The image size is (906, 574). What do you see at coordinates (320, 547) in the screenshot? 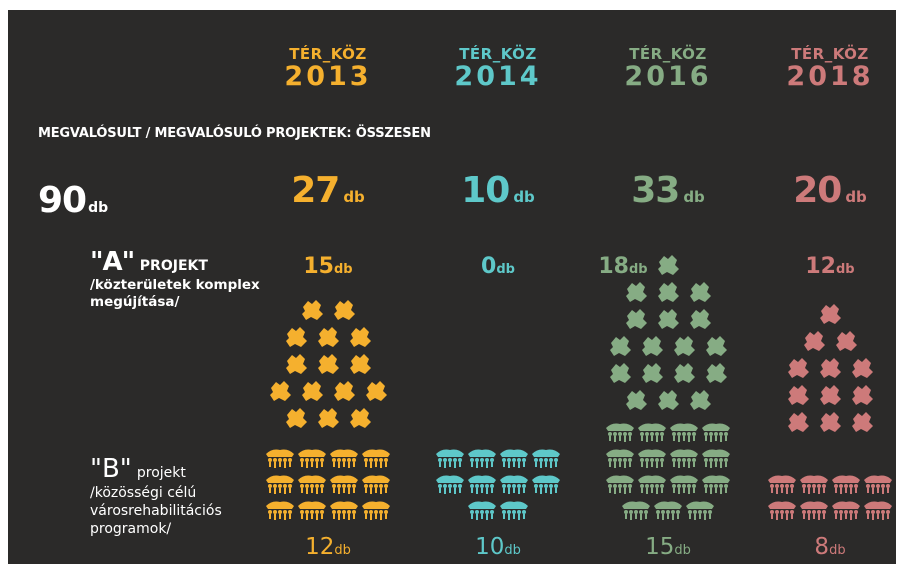
I see `b-count-value: 12` at bounding box center [320, 547].